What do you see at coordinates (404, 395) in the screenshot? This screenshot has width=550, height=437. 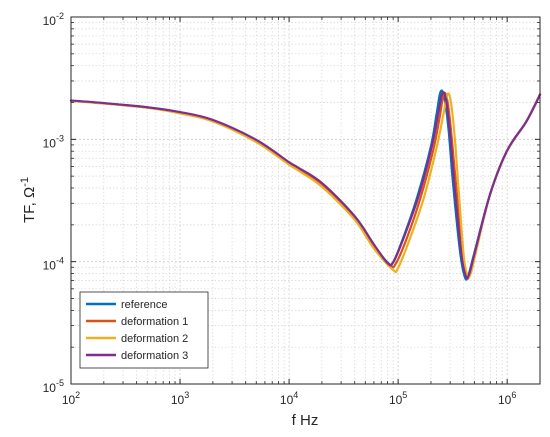 I see `x-tick-exp: 5` at bounding box center [404, 395].